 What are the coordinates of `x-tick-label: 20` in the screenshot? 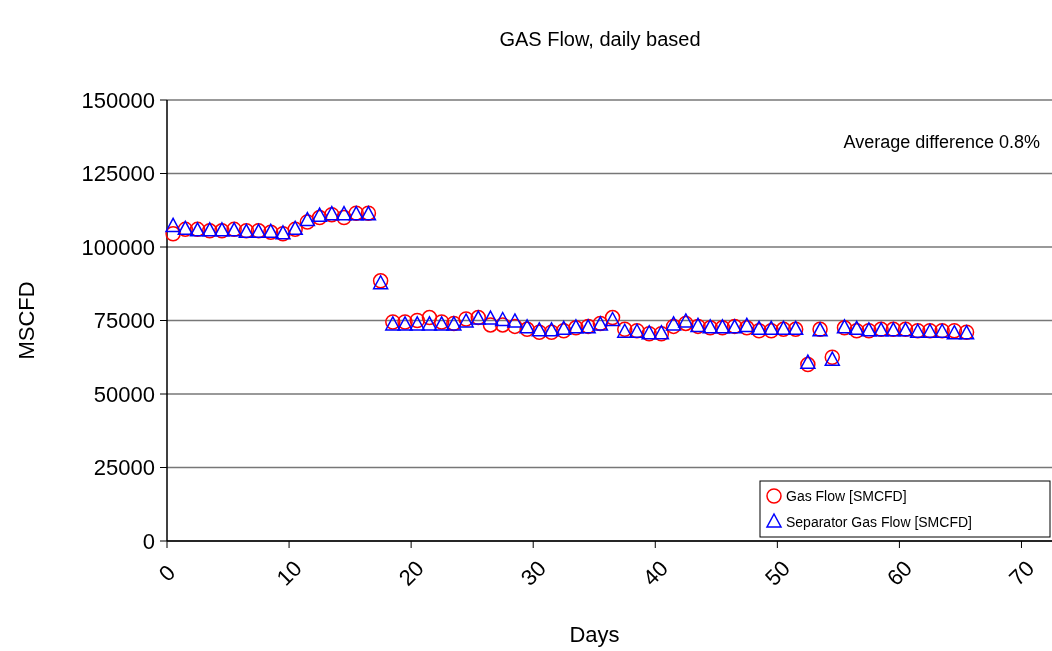 It's located at (411, 573).